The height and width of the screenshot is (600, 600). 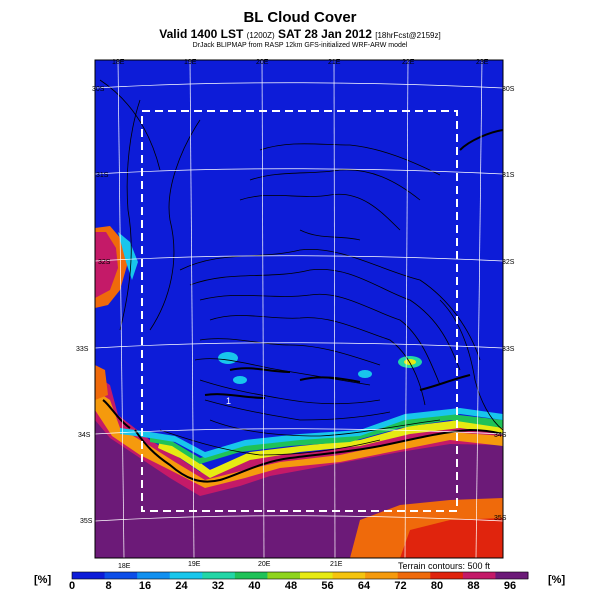 What do you see at coordinates (262, 62) in the screenshot?
I see `lon-label-20e-top: 20E` at bounding box center [262, 62].